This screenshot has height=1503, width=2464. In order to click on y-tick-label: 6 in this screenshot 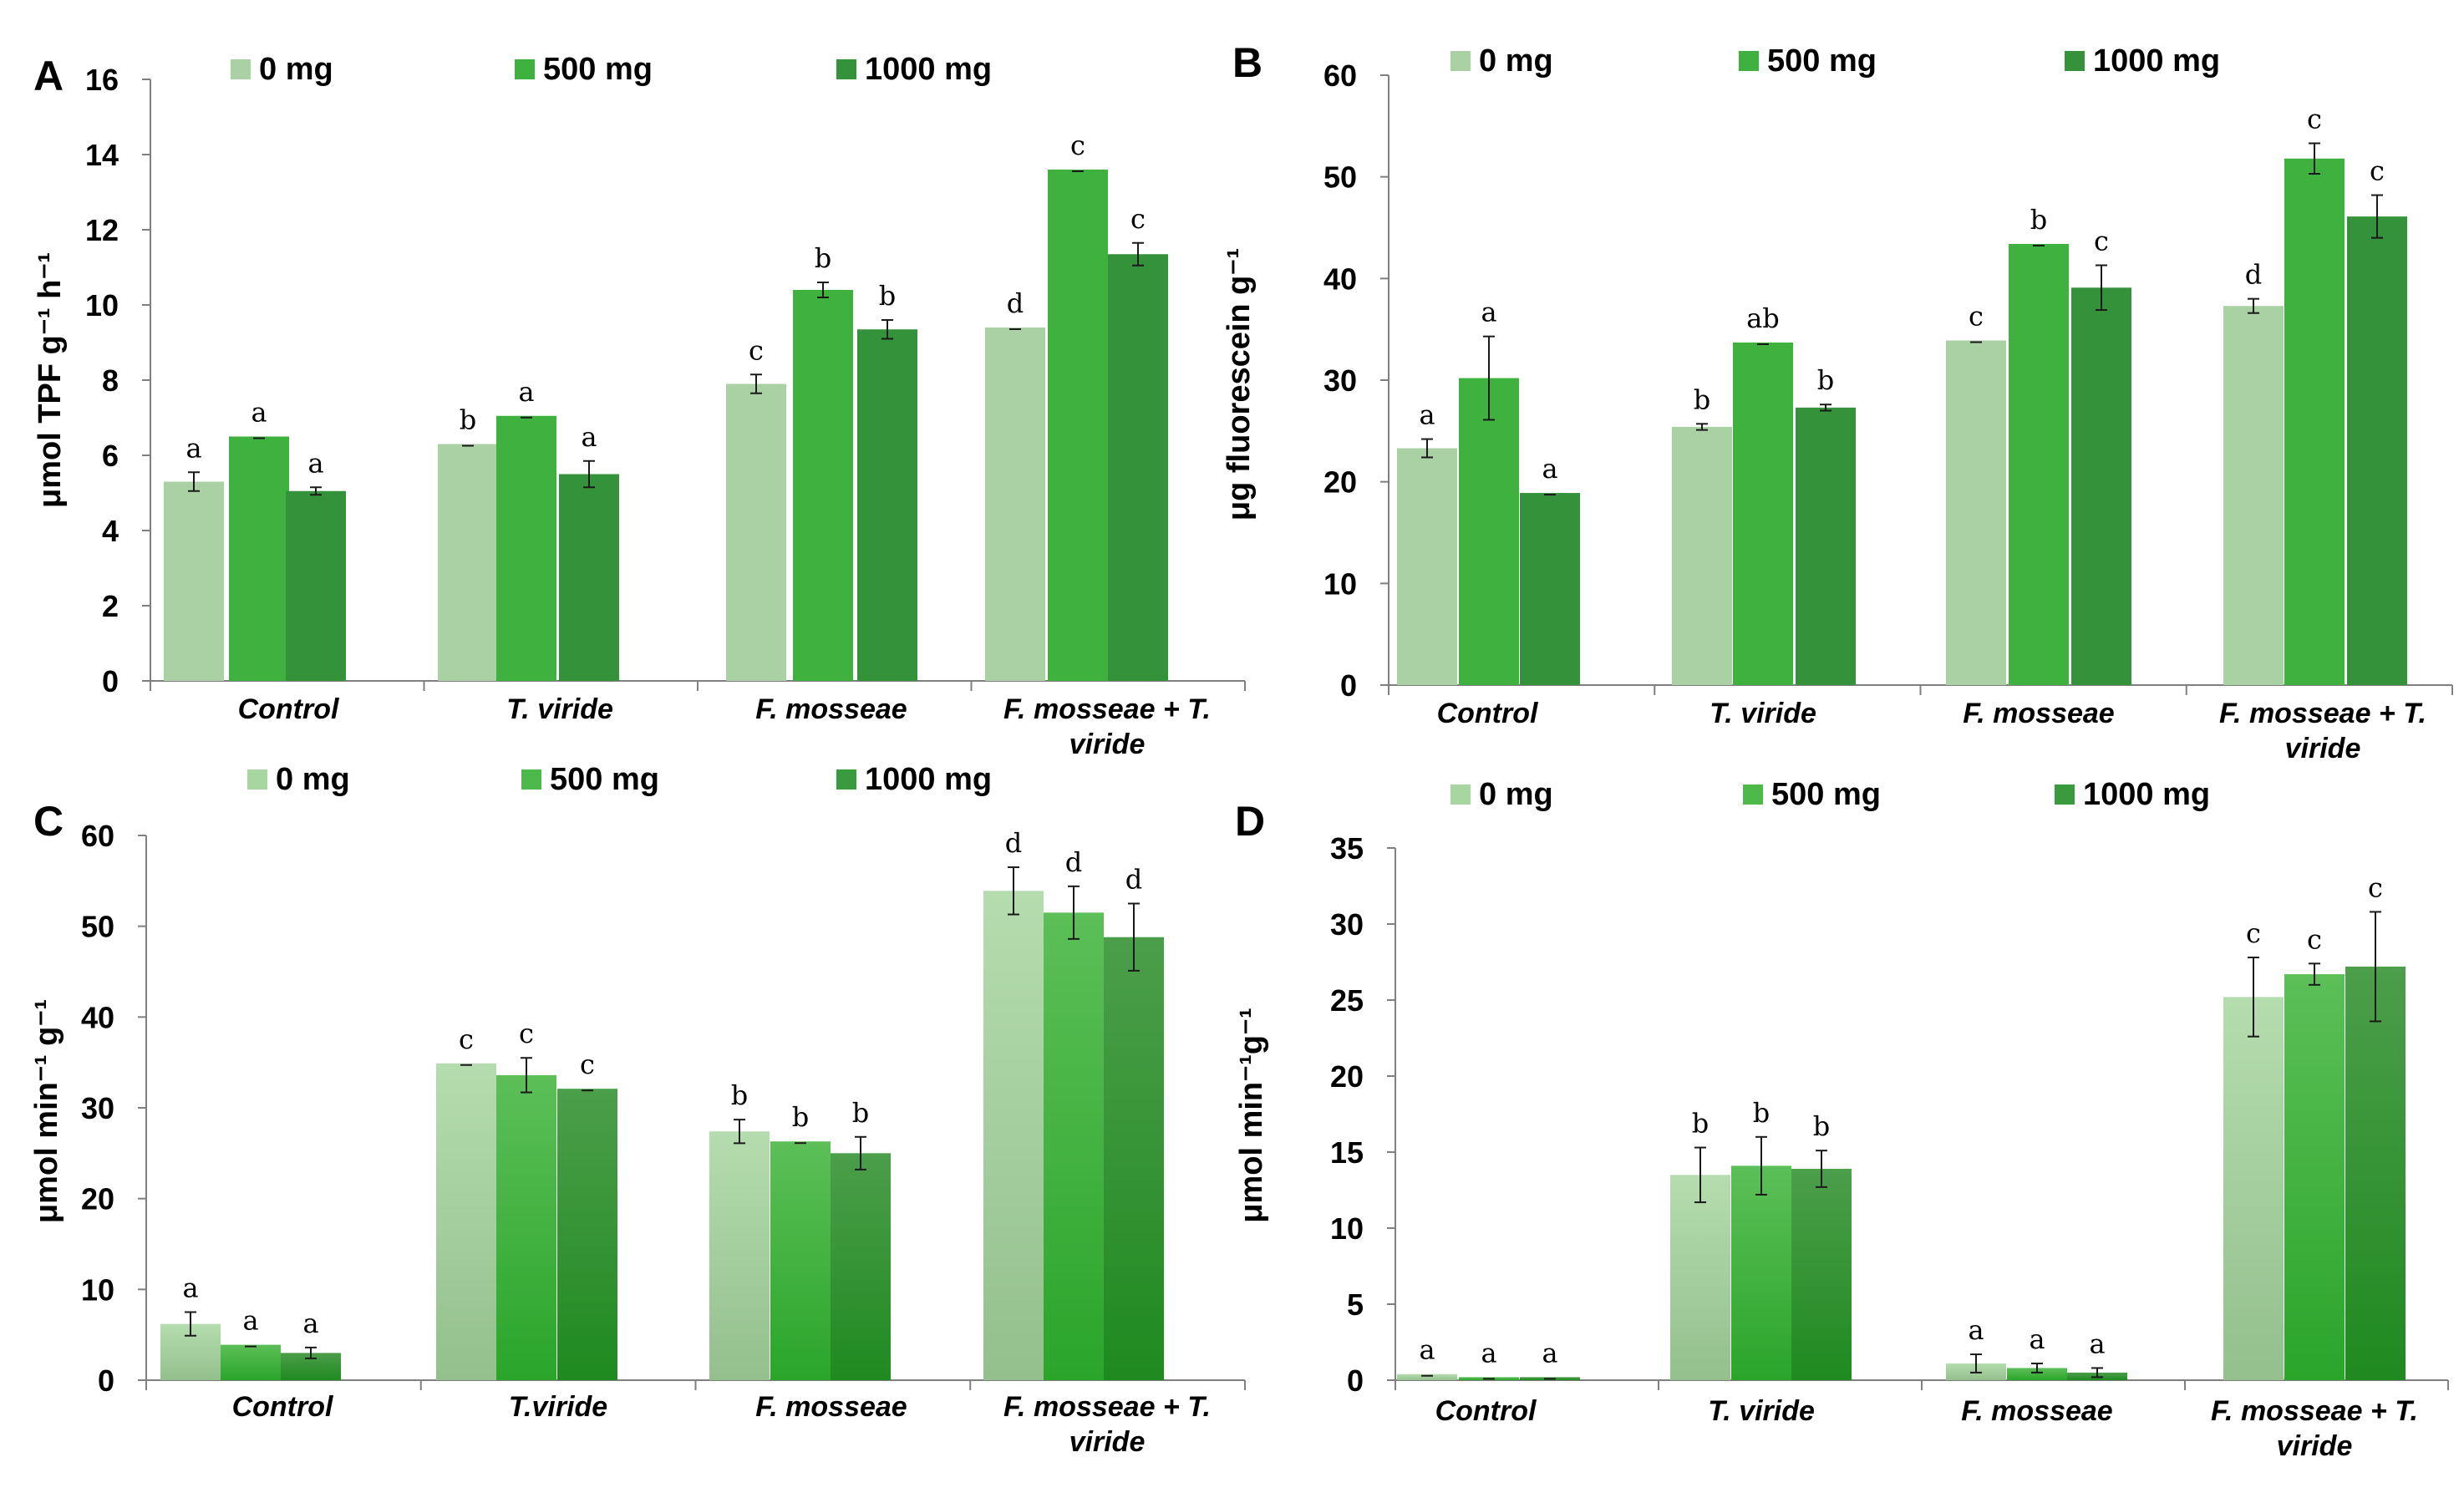, I will do `click(110, 456)`.